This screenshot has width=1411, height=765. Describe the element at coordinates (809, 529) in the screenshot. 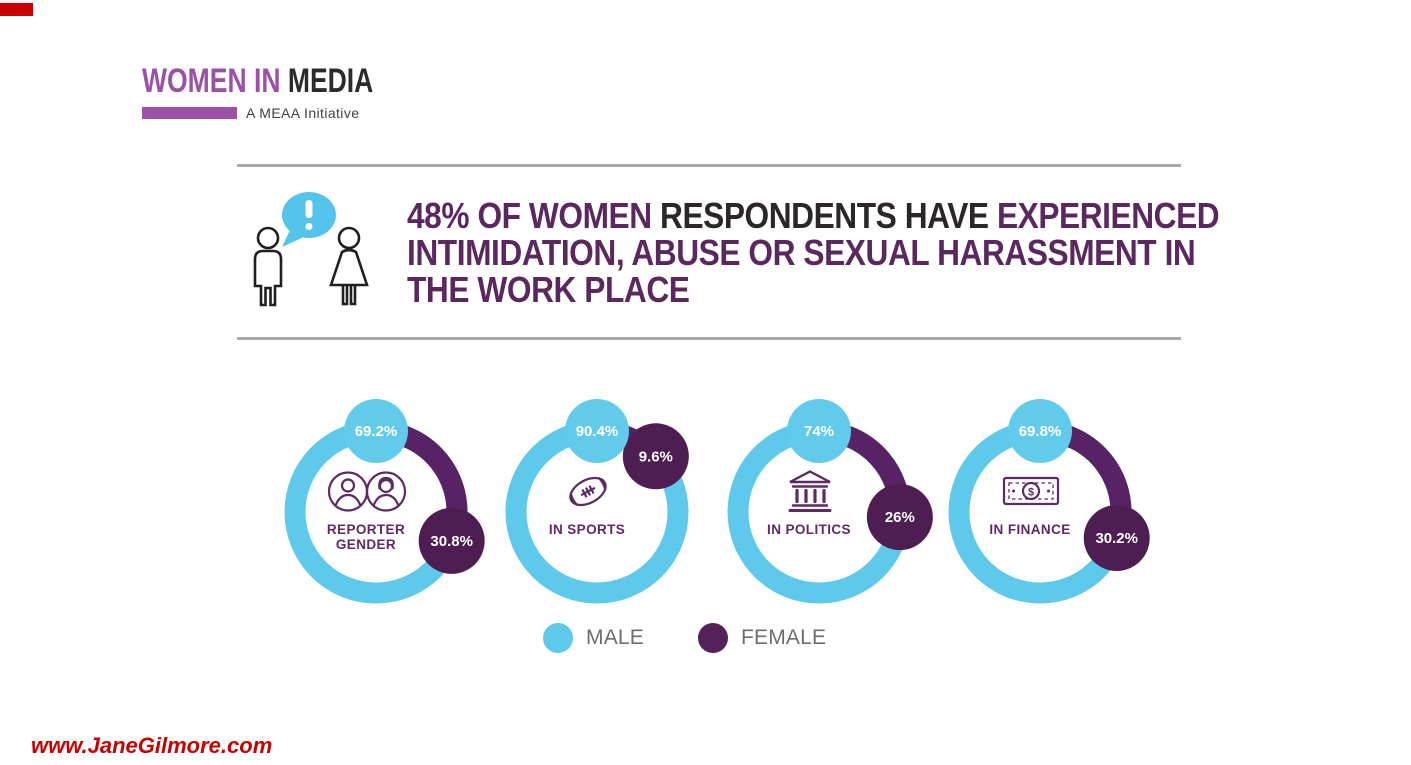

I see `donut-label: IN POLITICS` at that location.